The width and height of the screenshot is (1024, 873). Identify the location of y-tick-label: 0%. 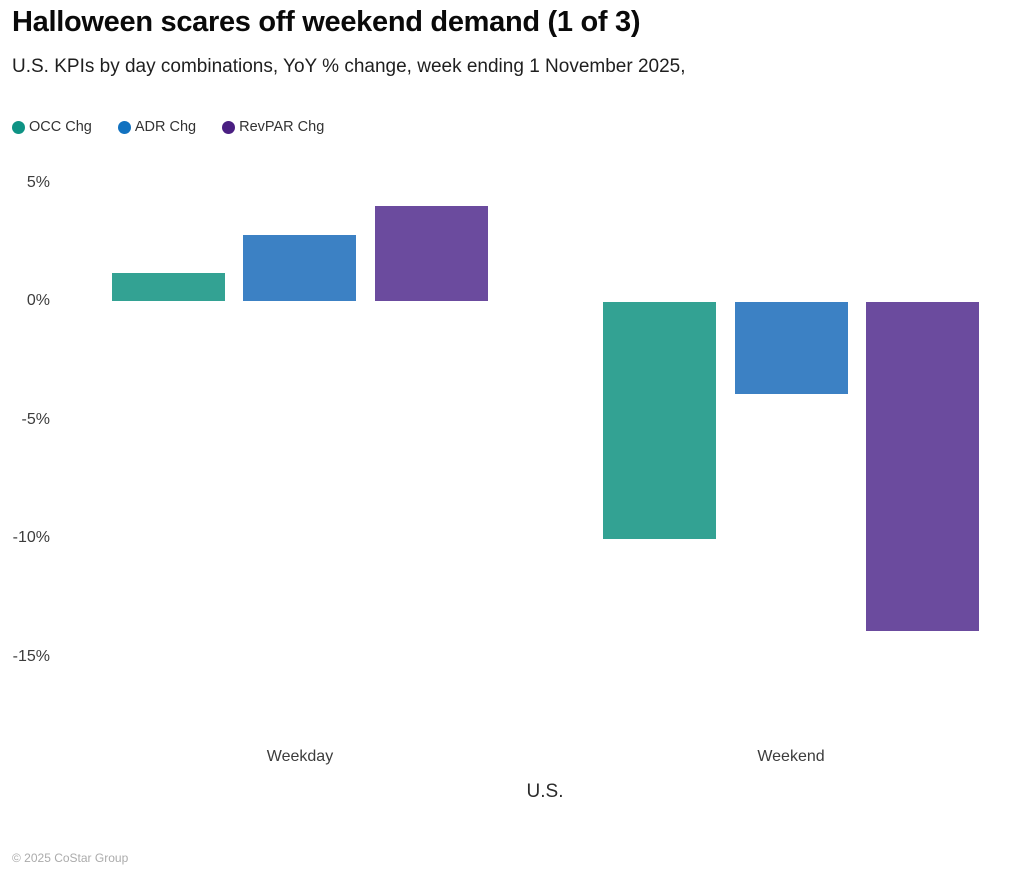
(38, 300).